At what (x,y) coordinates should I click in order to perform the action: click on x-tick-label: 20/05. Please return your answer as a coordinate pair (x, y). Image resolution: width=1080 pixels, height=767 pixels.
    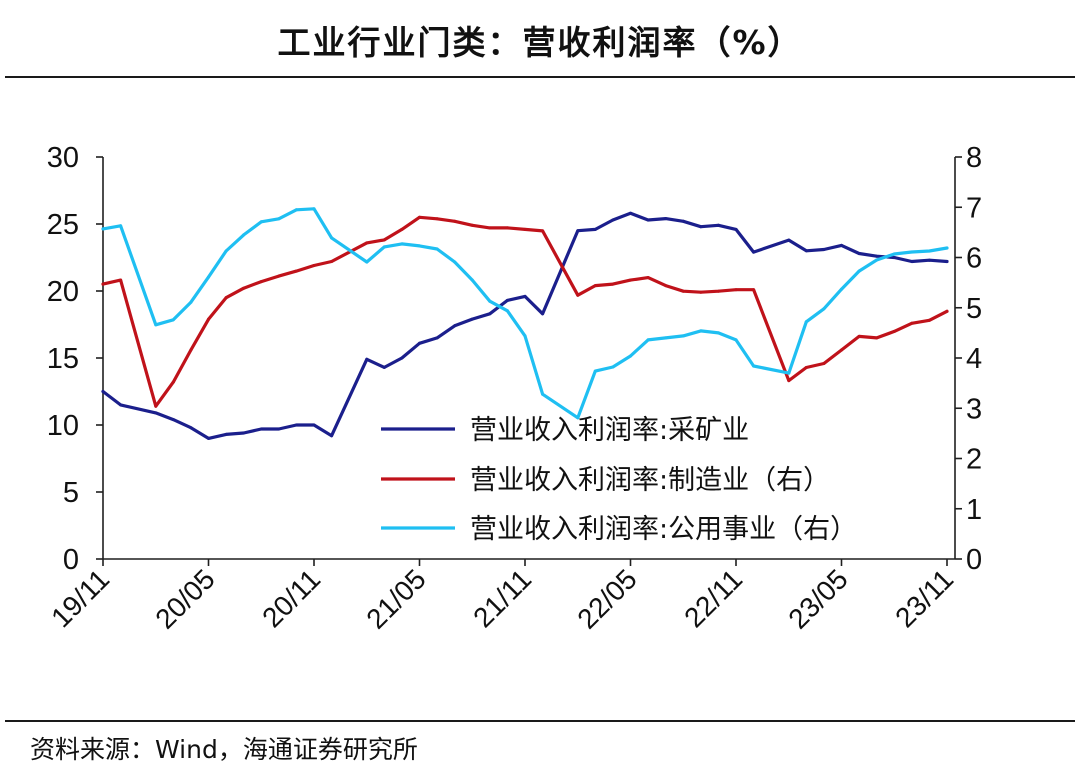
    Looking at the image, I should click on (184, 598).